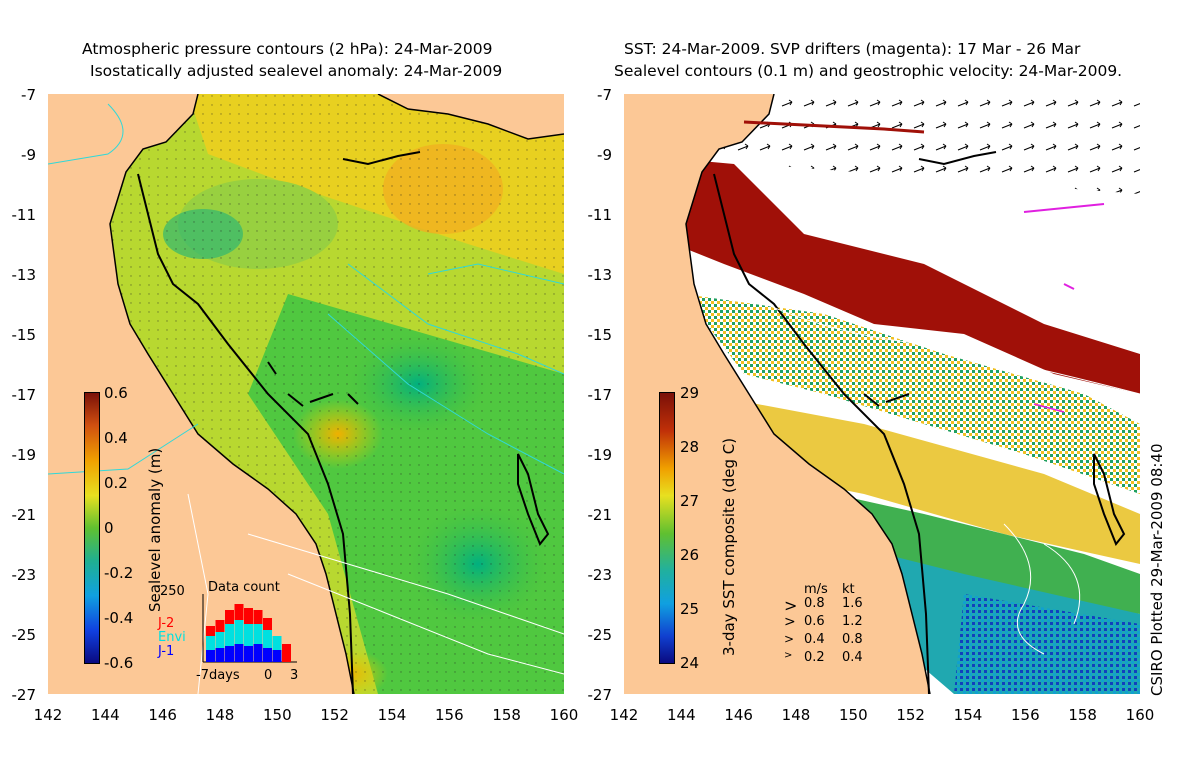 This screenshot has height=780, width=1200. I want to click on y-tick-label: -19, so click(600, 455).